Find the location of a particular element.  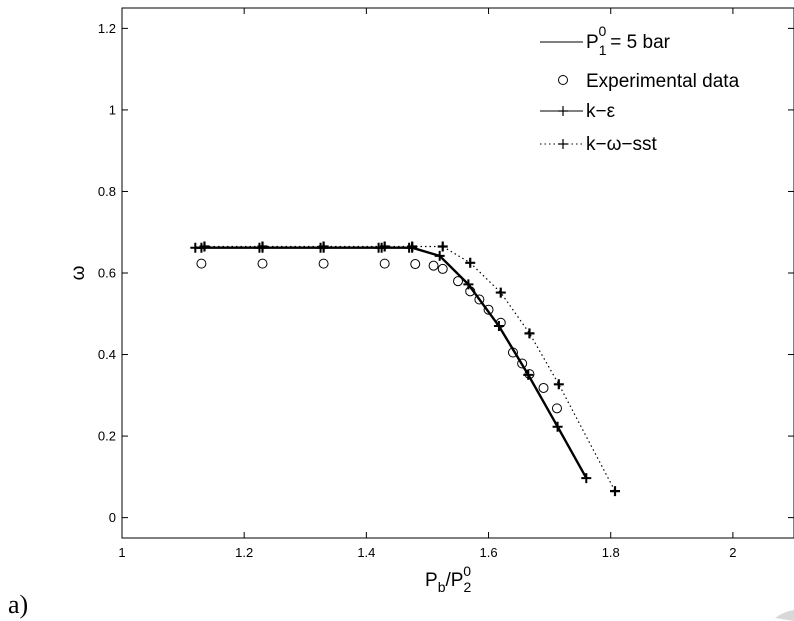

legend: P10= 5 bar Experimental data k−ε k−ω−sst is located at coordinates (640, 89).